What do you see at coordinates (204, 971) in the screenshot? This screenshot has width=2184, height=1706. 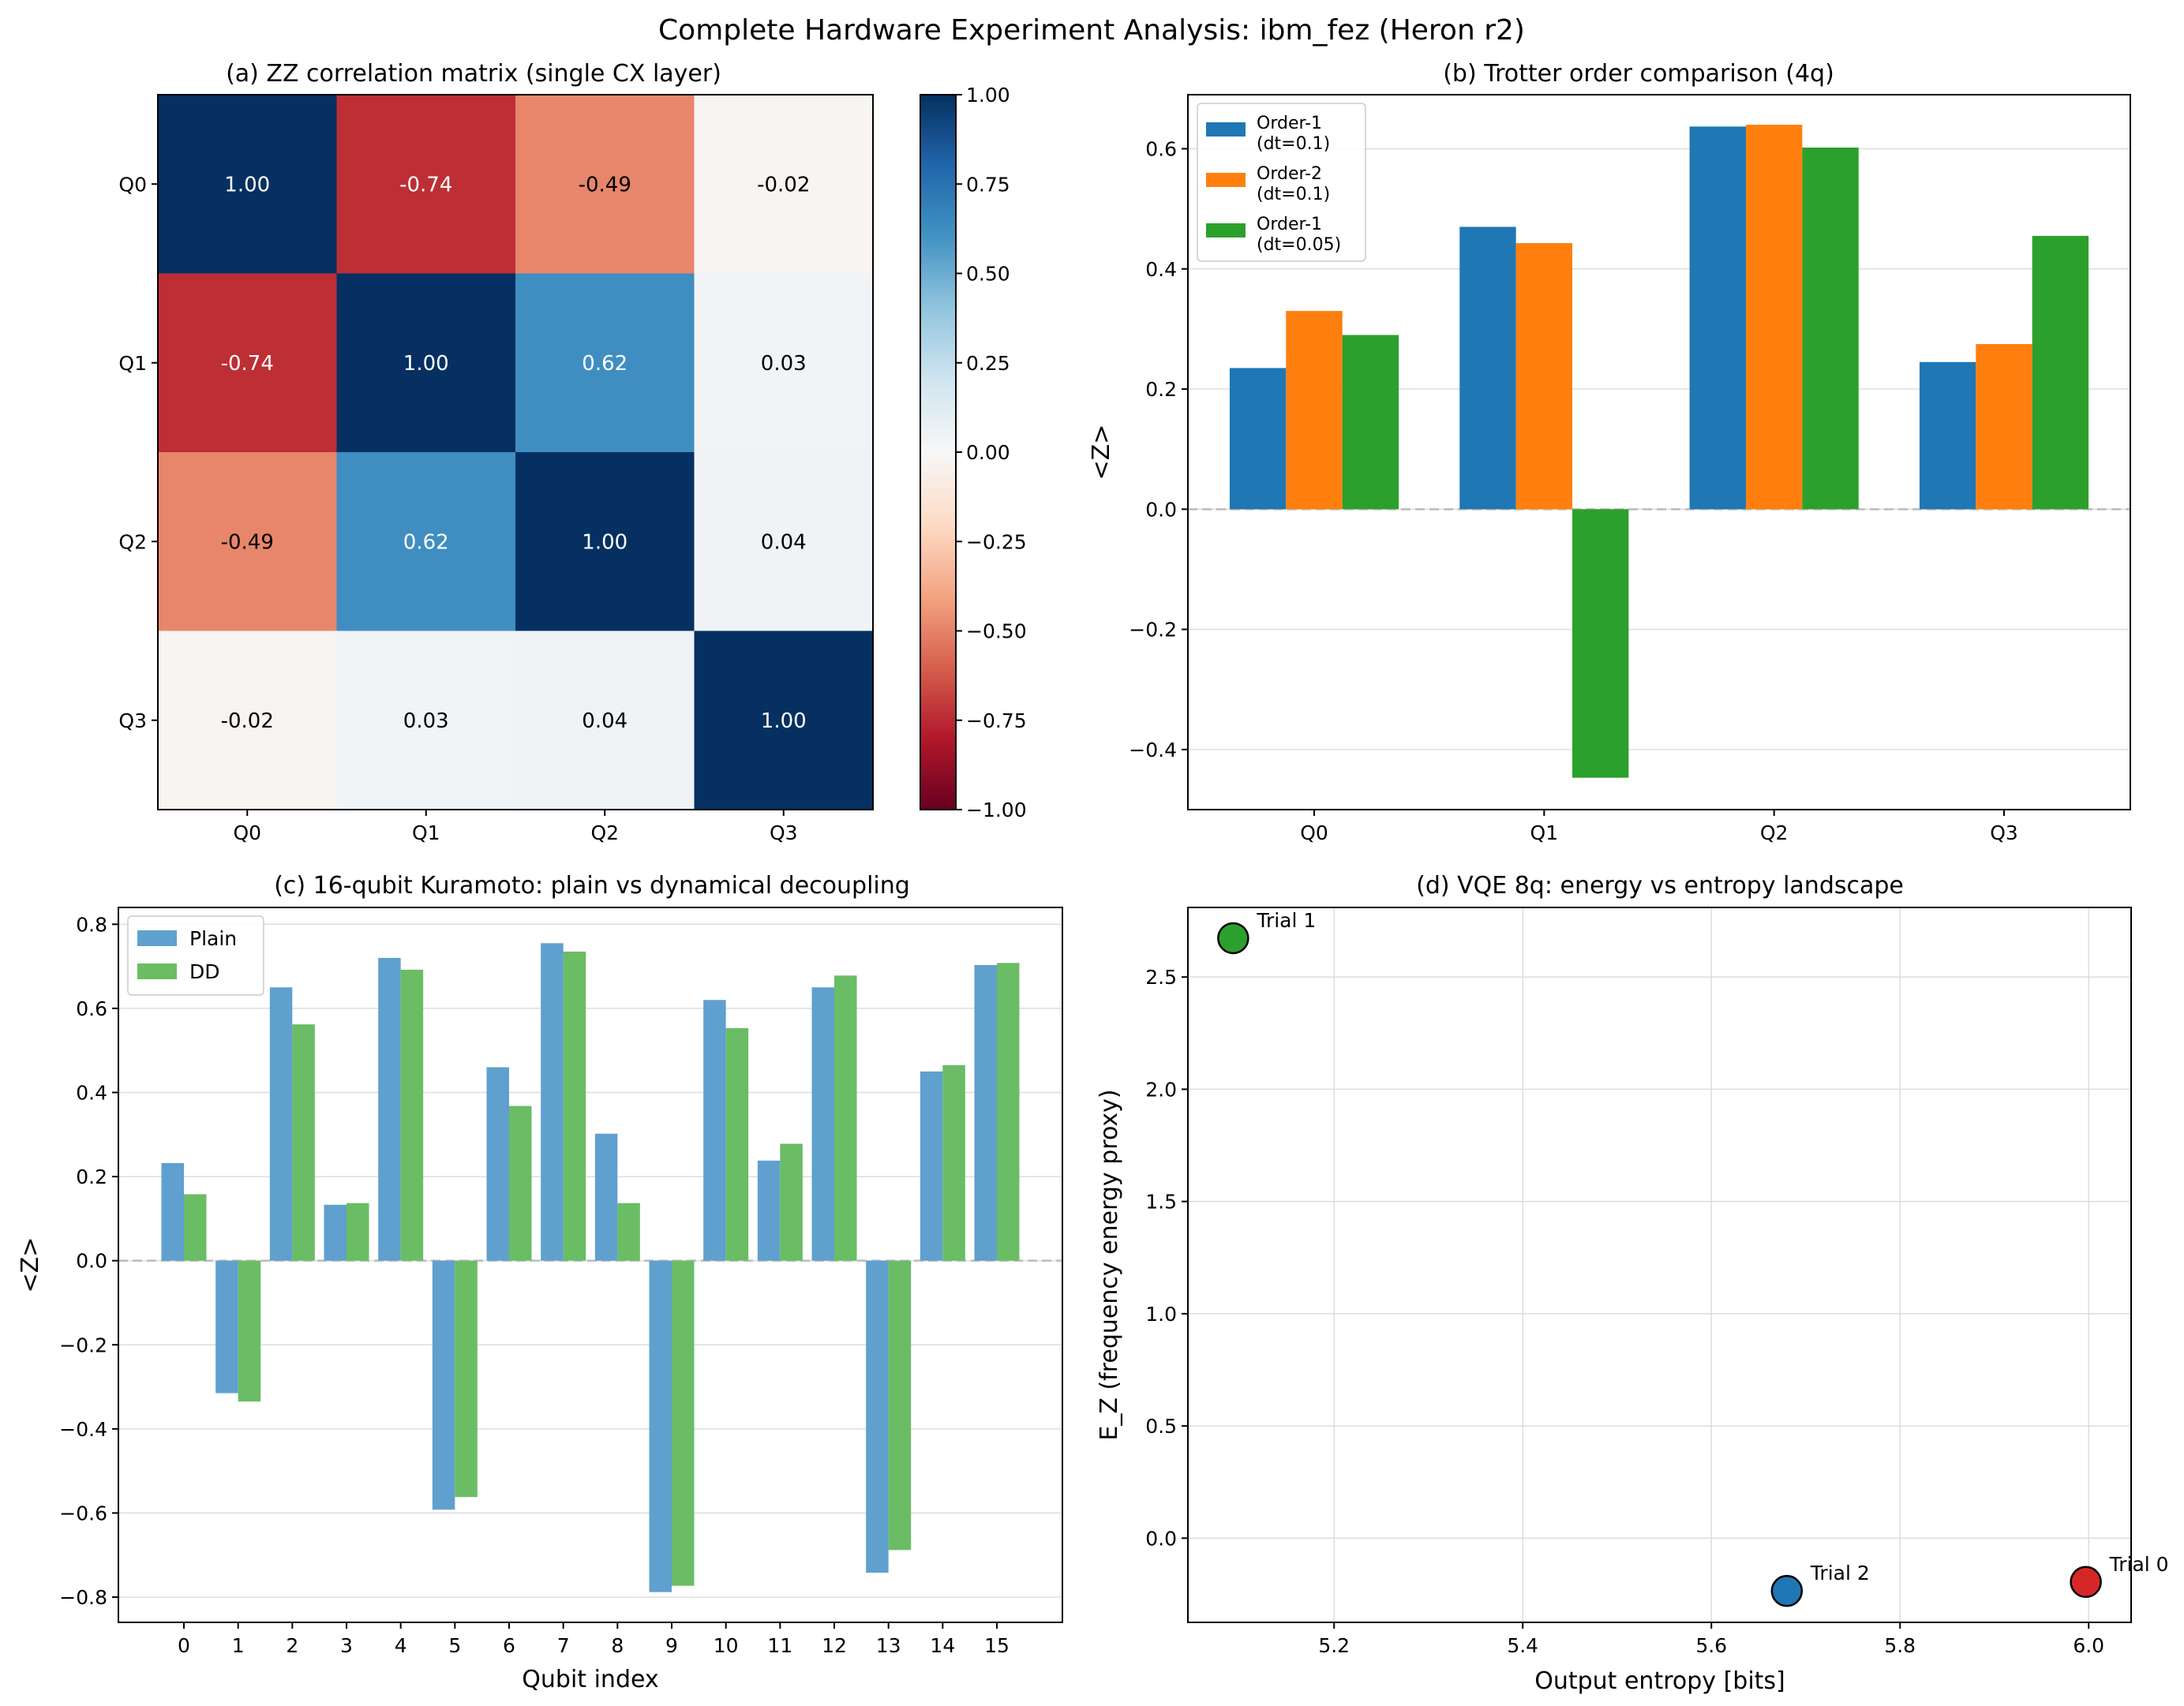 I see `legend-label: DD` at bounding box center [204, 971].